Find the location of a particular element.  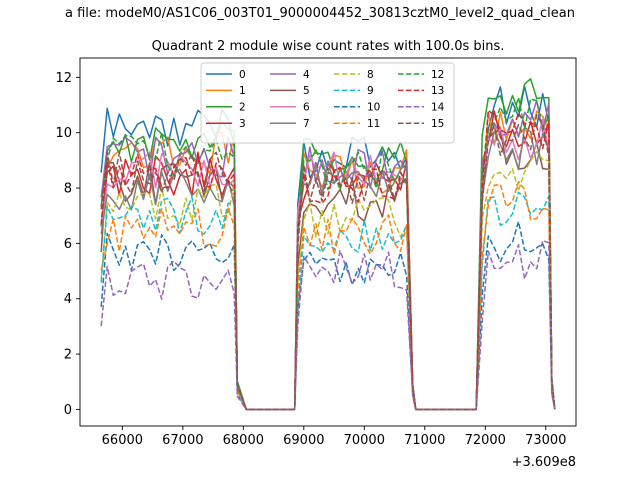

y-tick-label: 8 is located at coordinates (68, 189).